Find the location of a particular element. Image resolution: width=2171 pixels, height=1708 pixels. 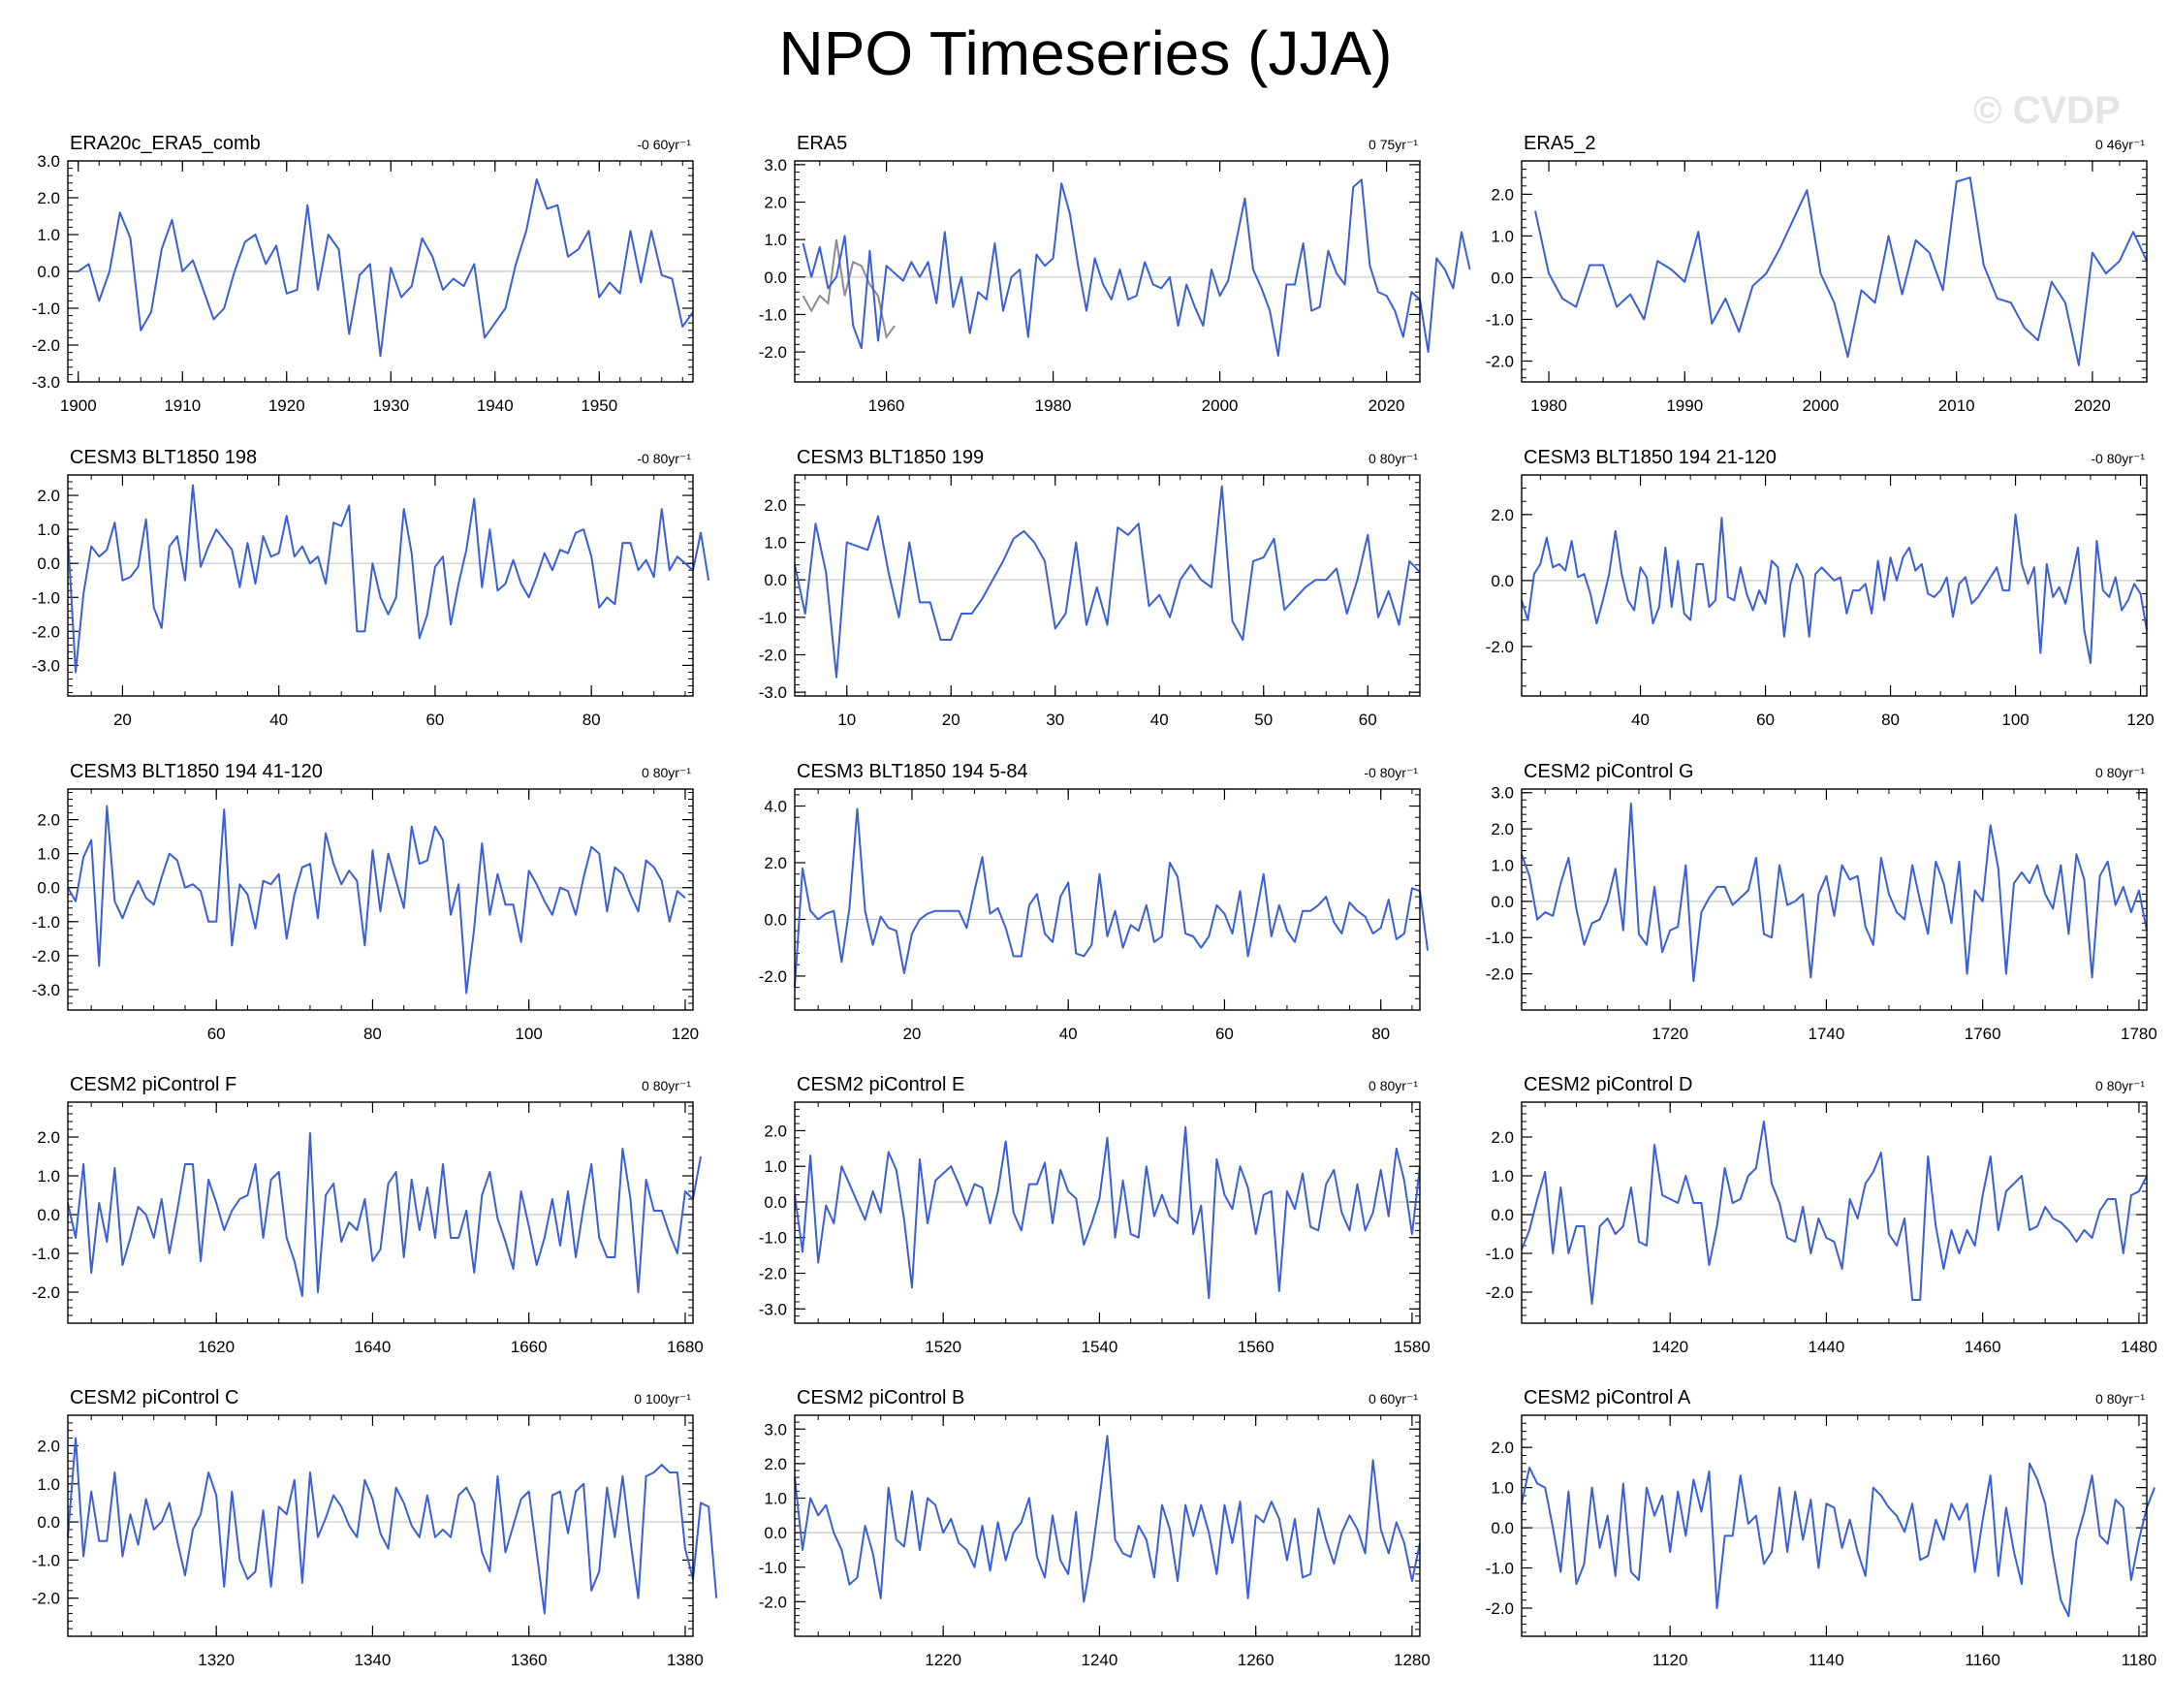

x-tick-label: 1910 is located at coordinates (182, 405).